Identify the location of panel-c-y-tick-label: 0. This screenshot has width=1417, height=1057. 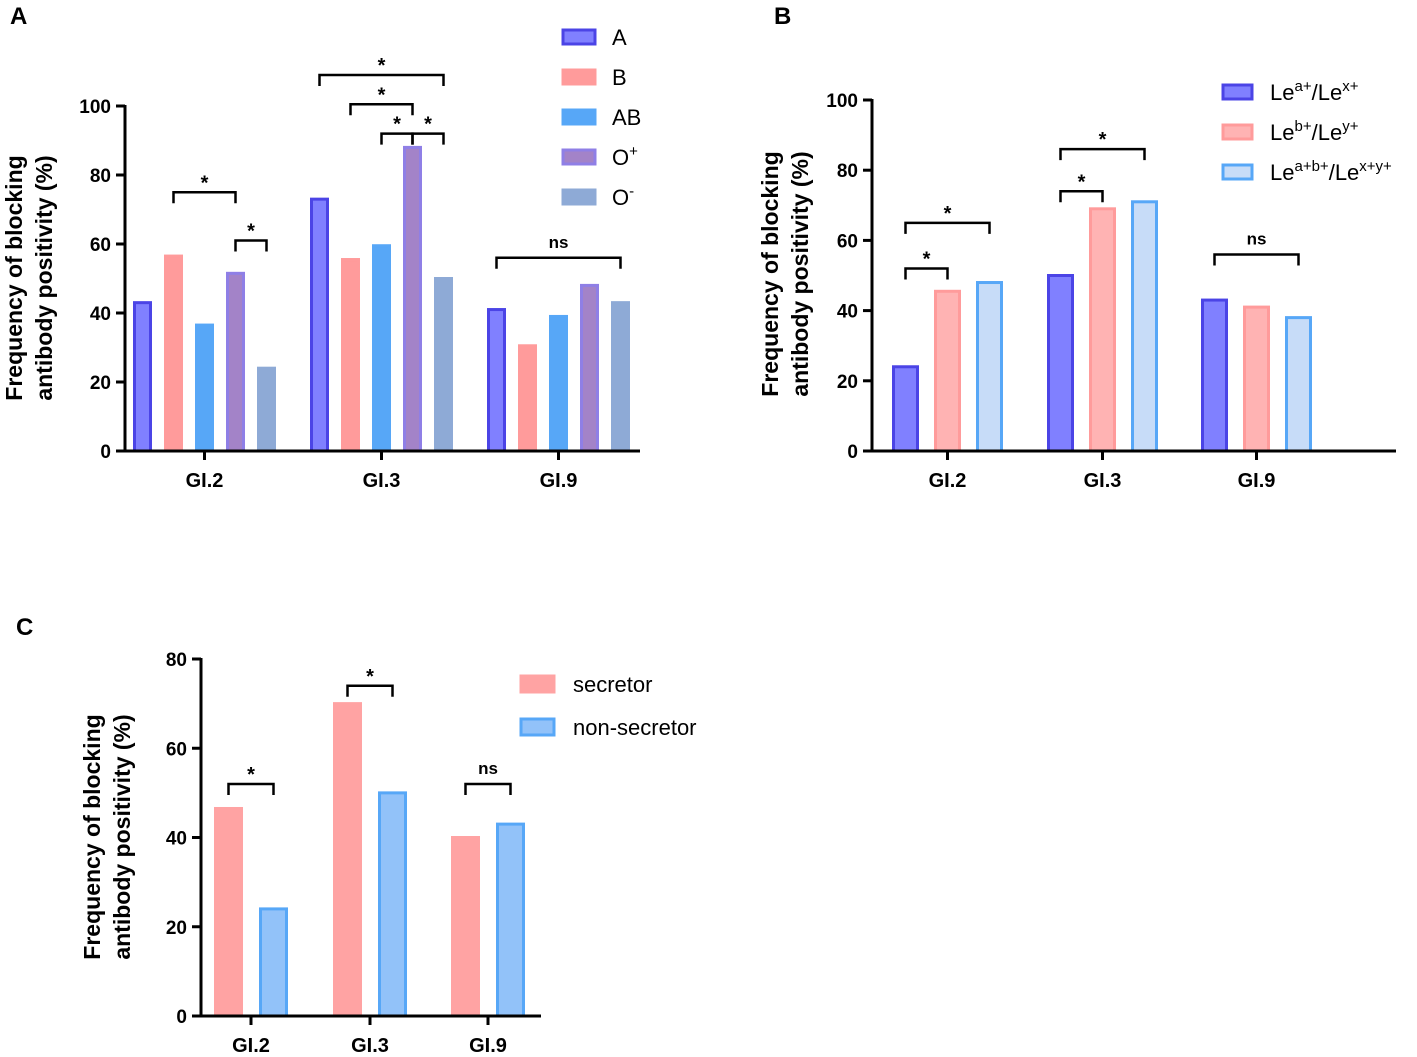
(181, 1017).